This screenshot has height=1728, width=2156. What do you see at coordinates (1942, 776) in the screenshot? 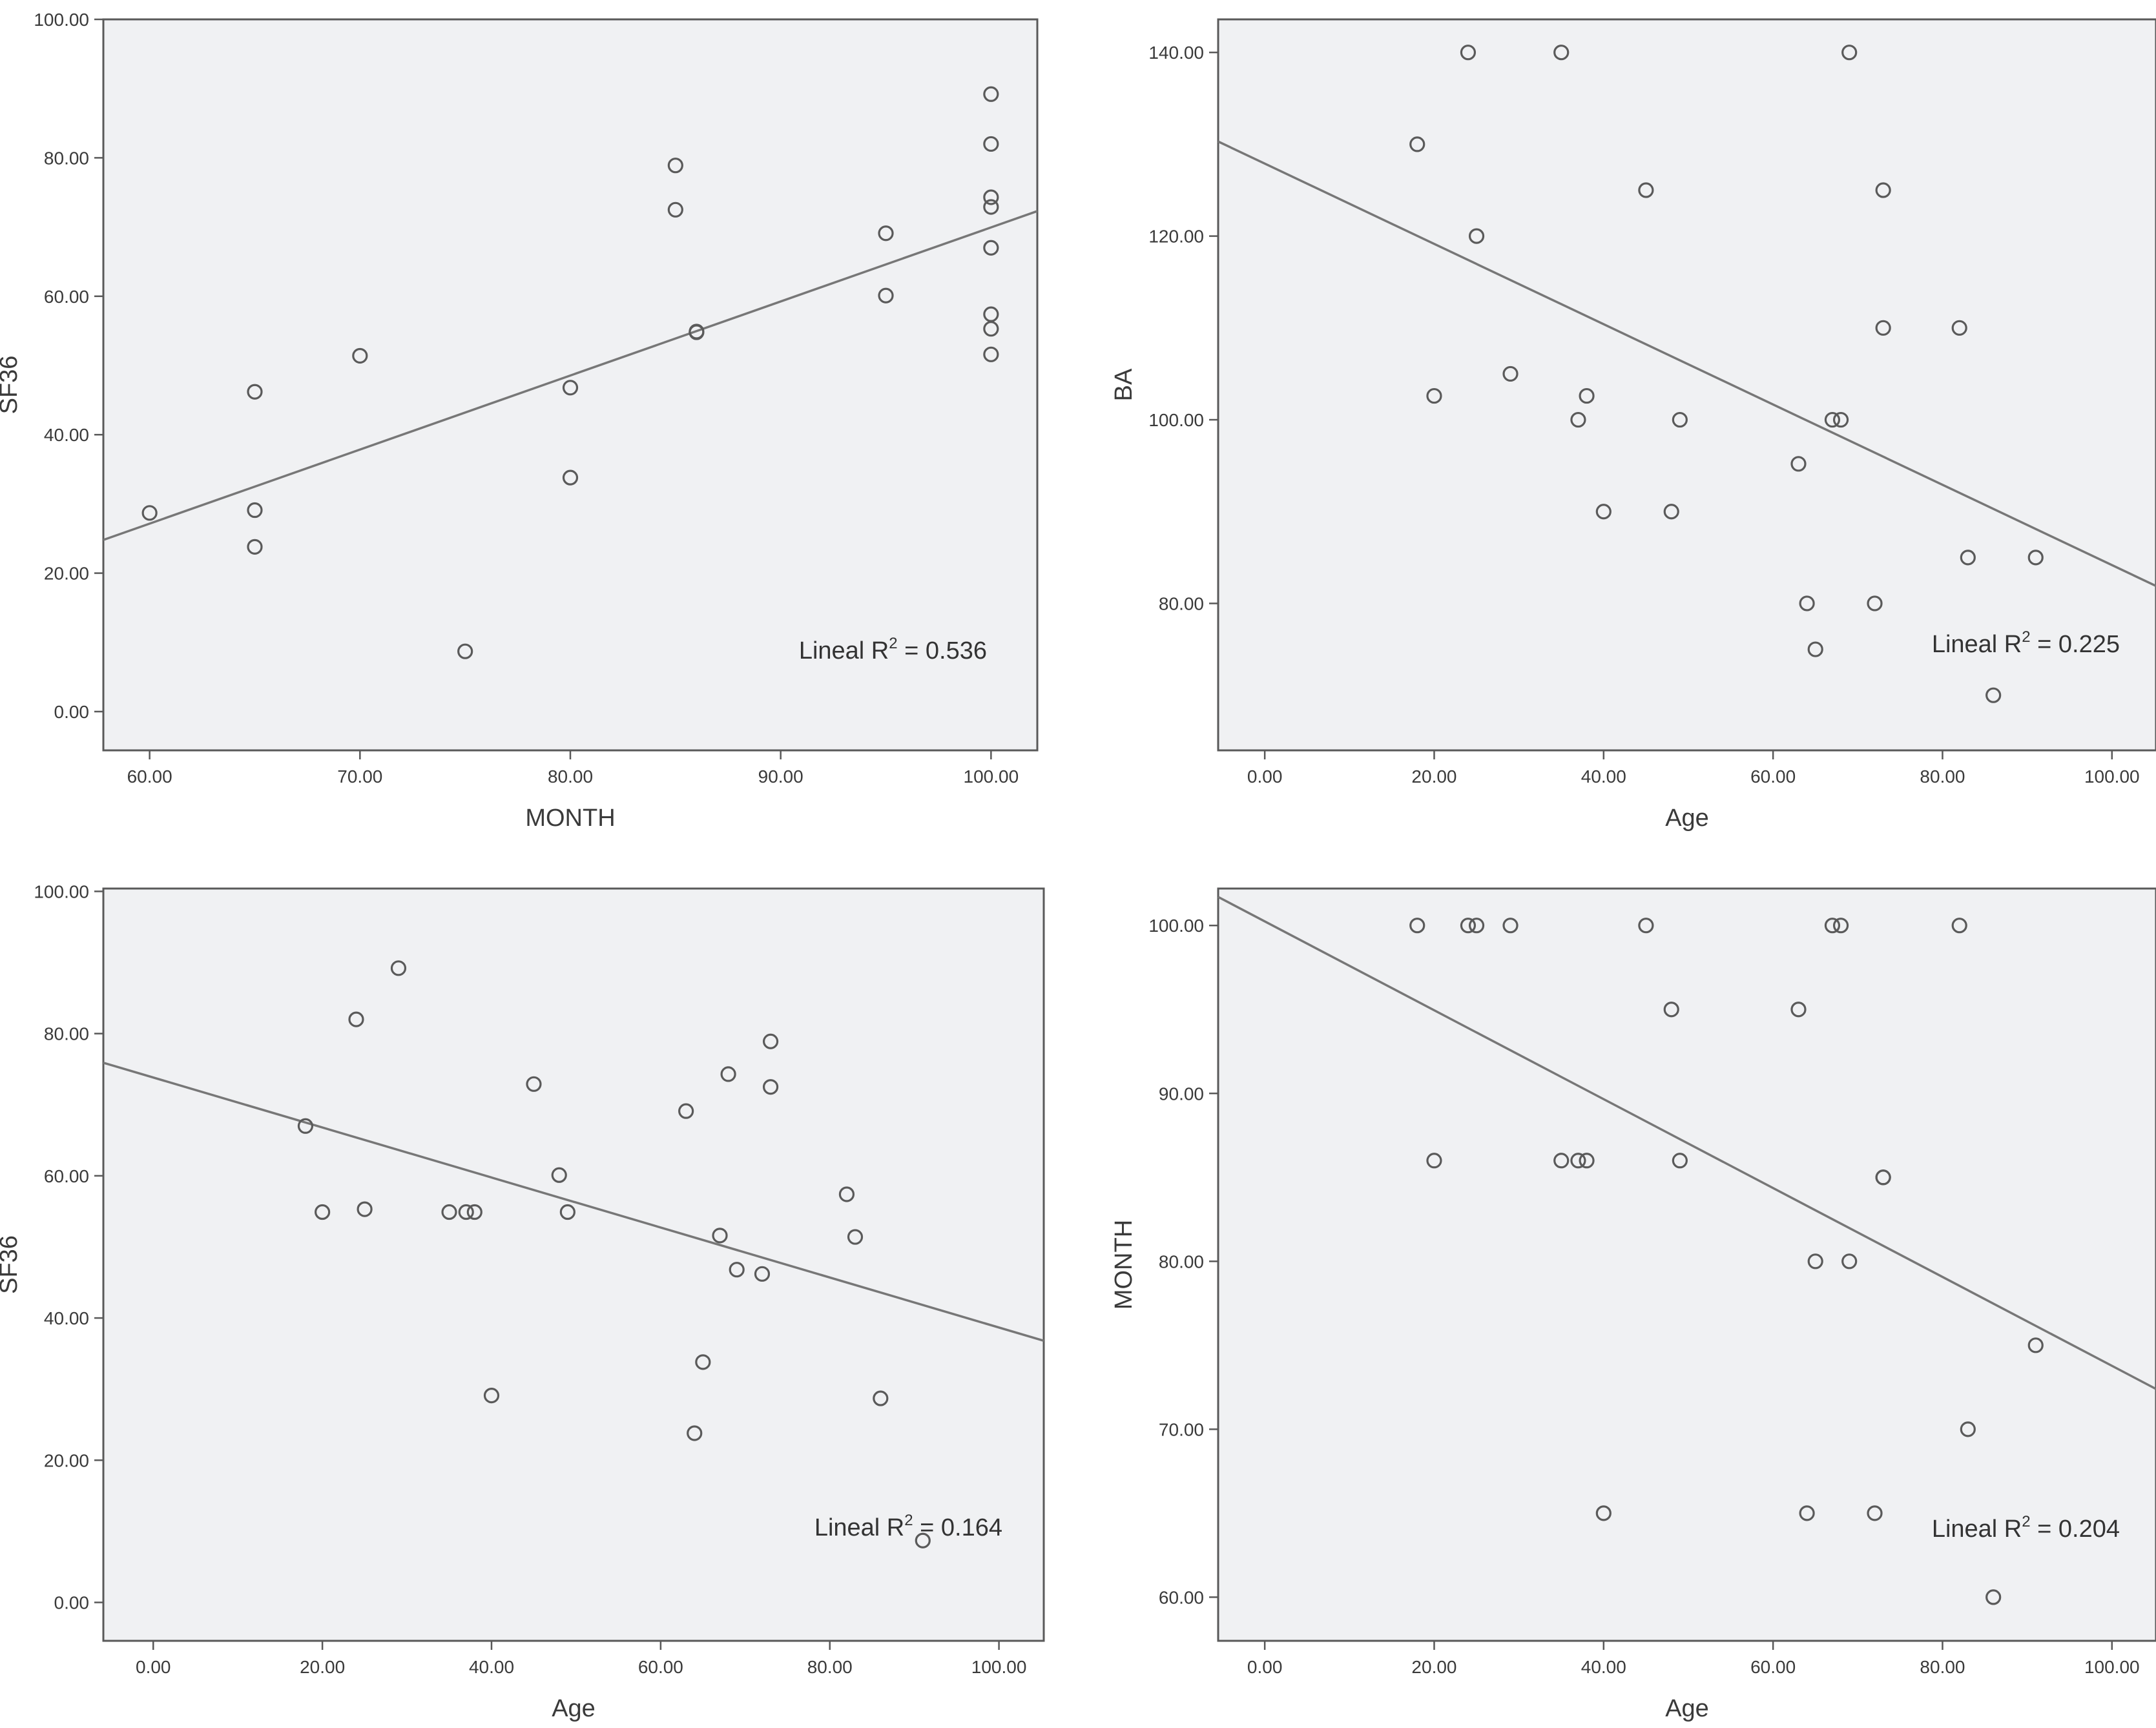
I see `x-tick-label-1-4: 80.00` at bounding box center [1942, 776].